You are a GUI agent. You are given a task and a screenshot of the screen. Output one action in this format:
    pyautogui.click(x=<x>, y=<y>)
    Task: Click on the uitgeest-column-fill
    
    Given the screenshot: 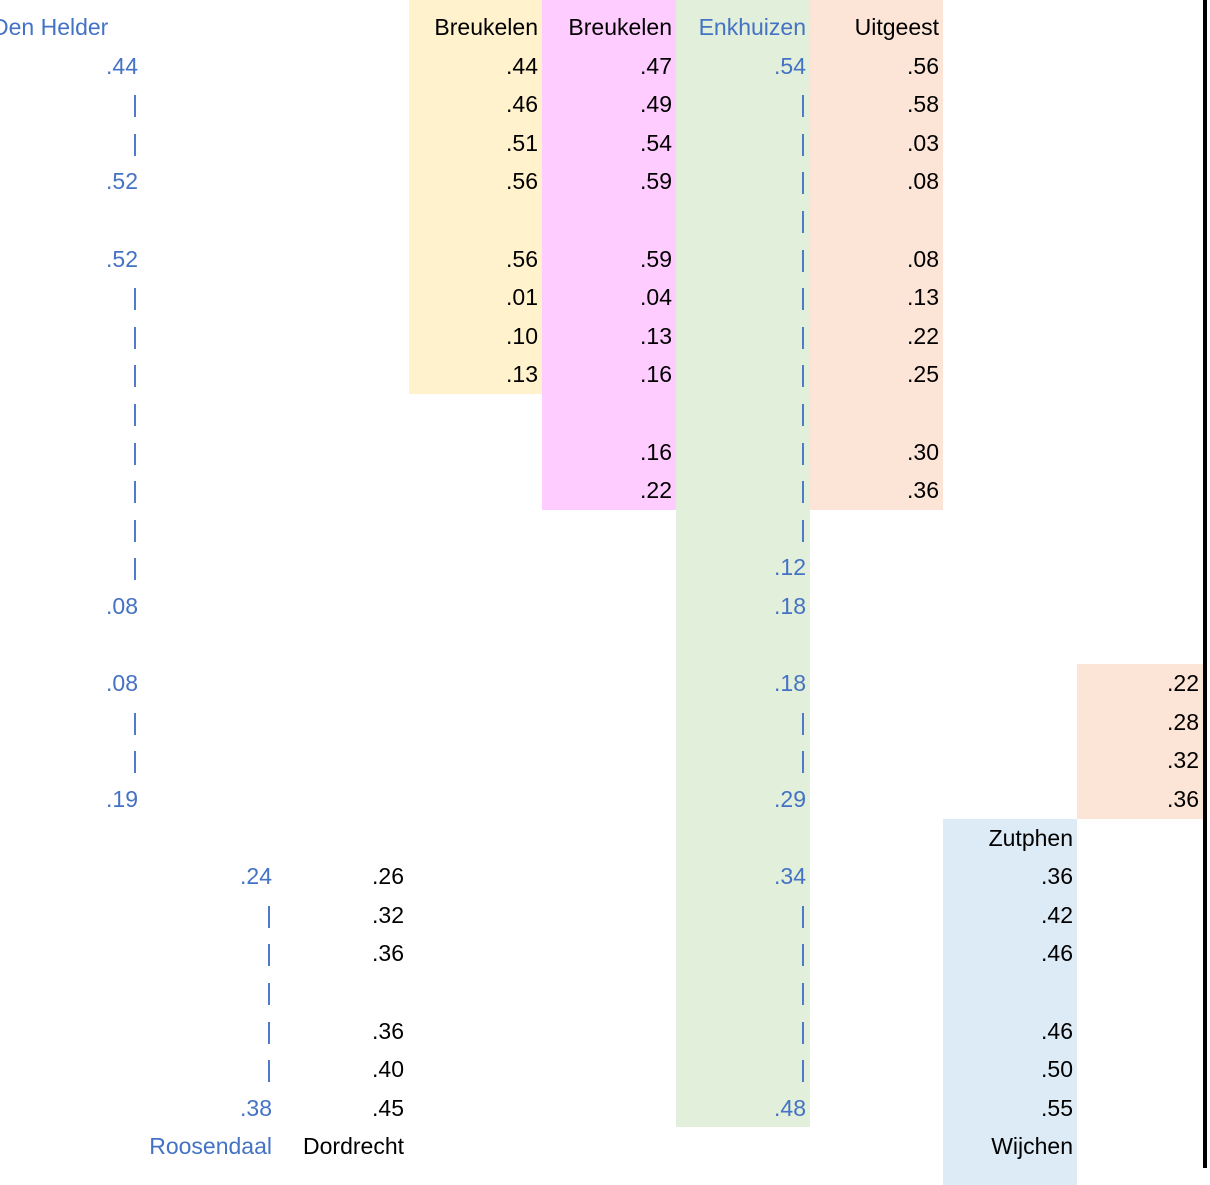 What is the action you would take?
    pyautogui.click(x=876, y=255)
    